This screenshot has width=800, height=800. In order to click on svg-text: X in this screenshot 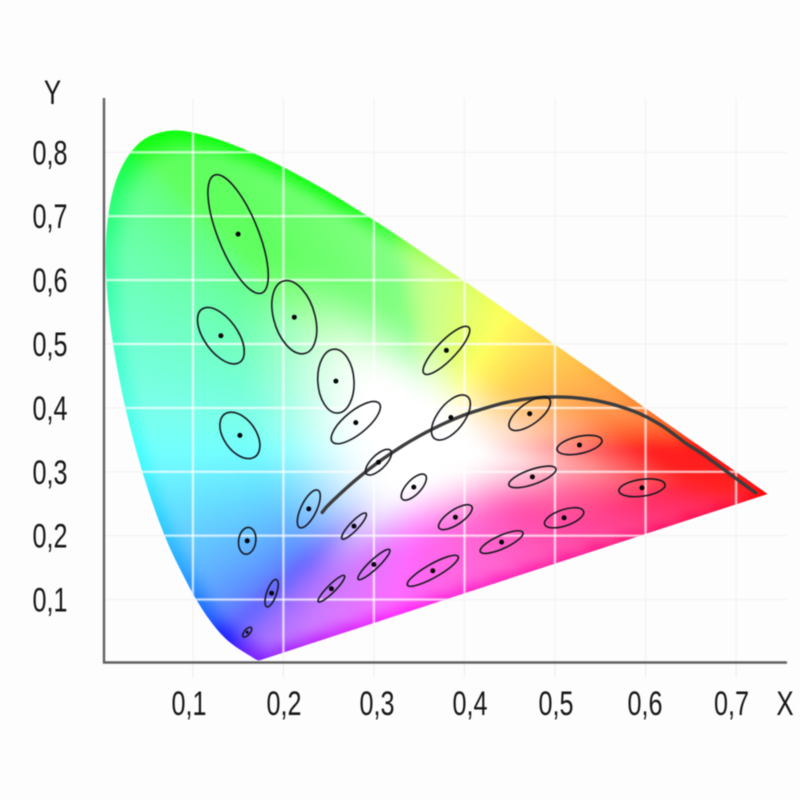, I will do `click(784, 704)`.